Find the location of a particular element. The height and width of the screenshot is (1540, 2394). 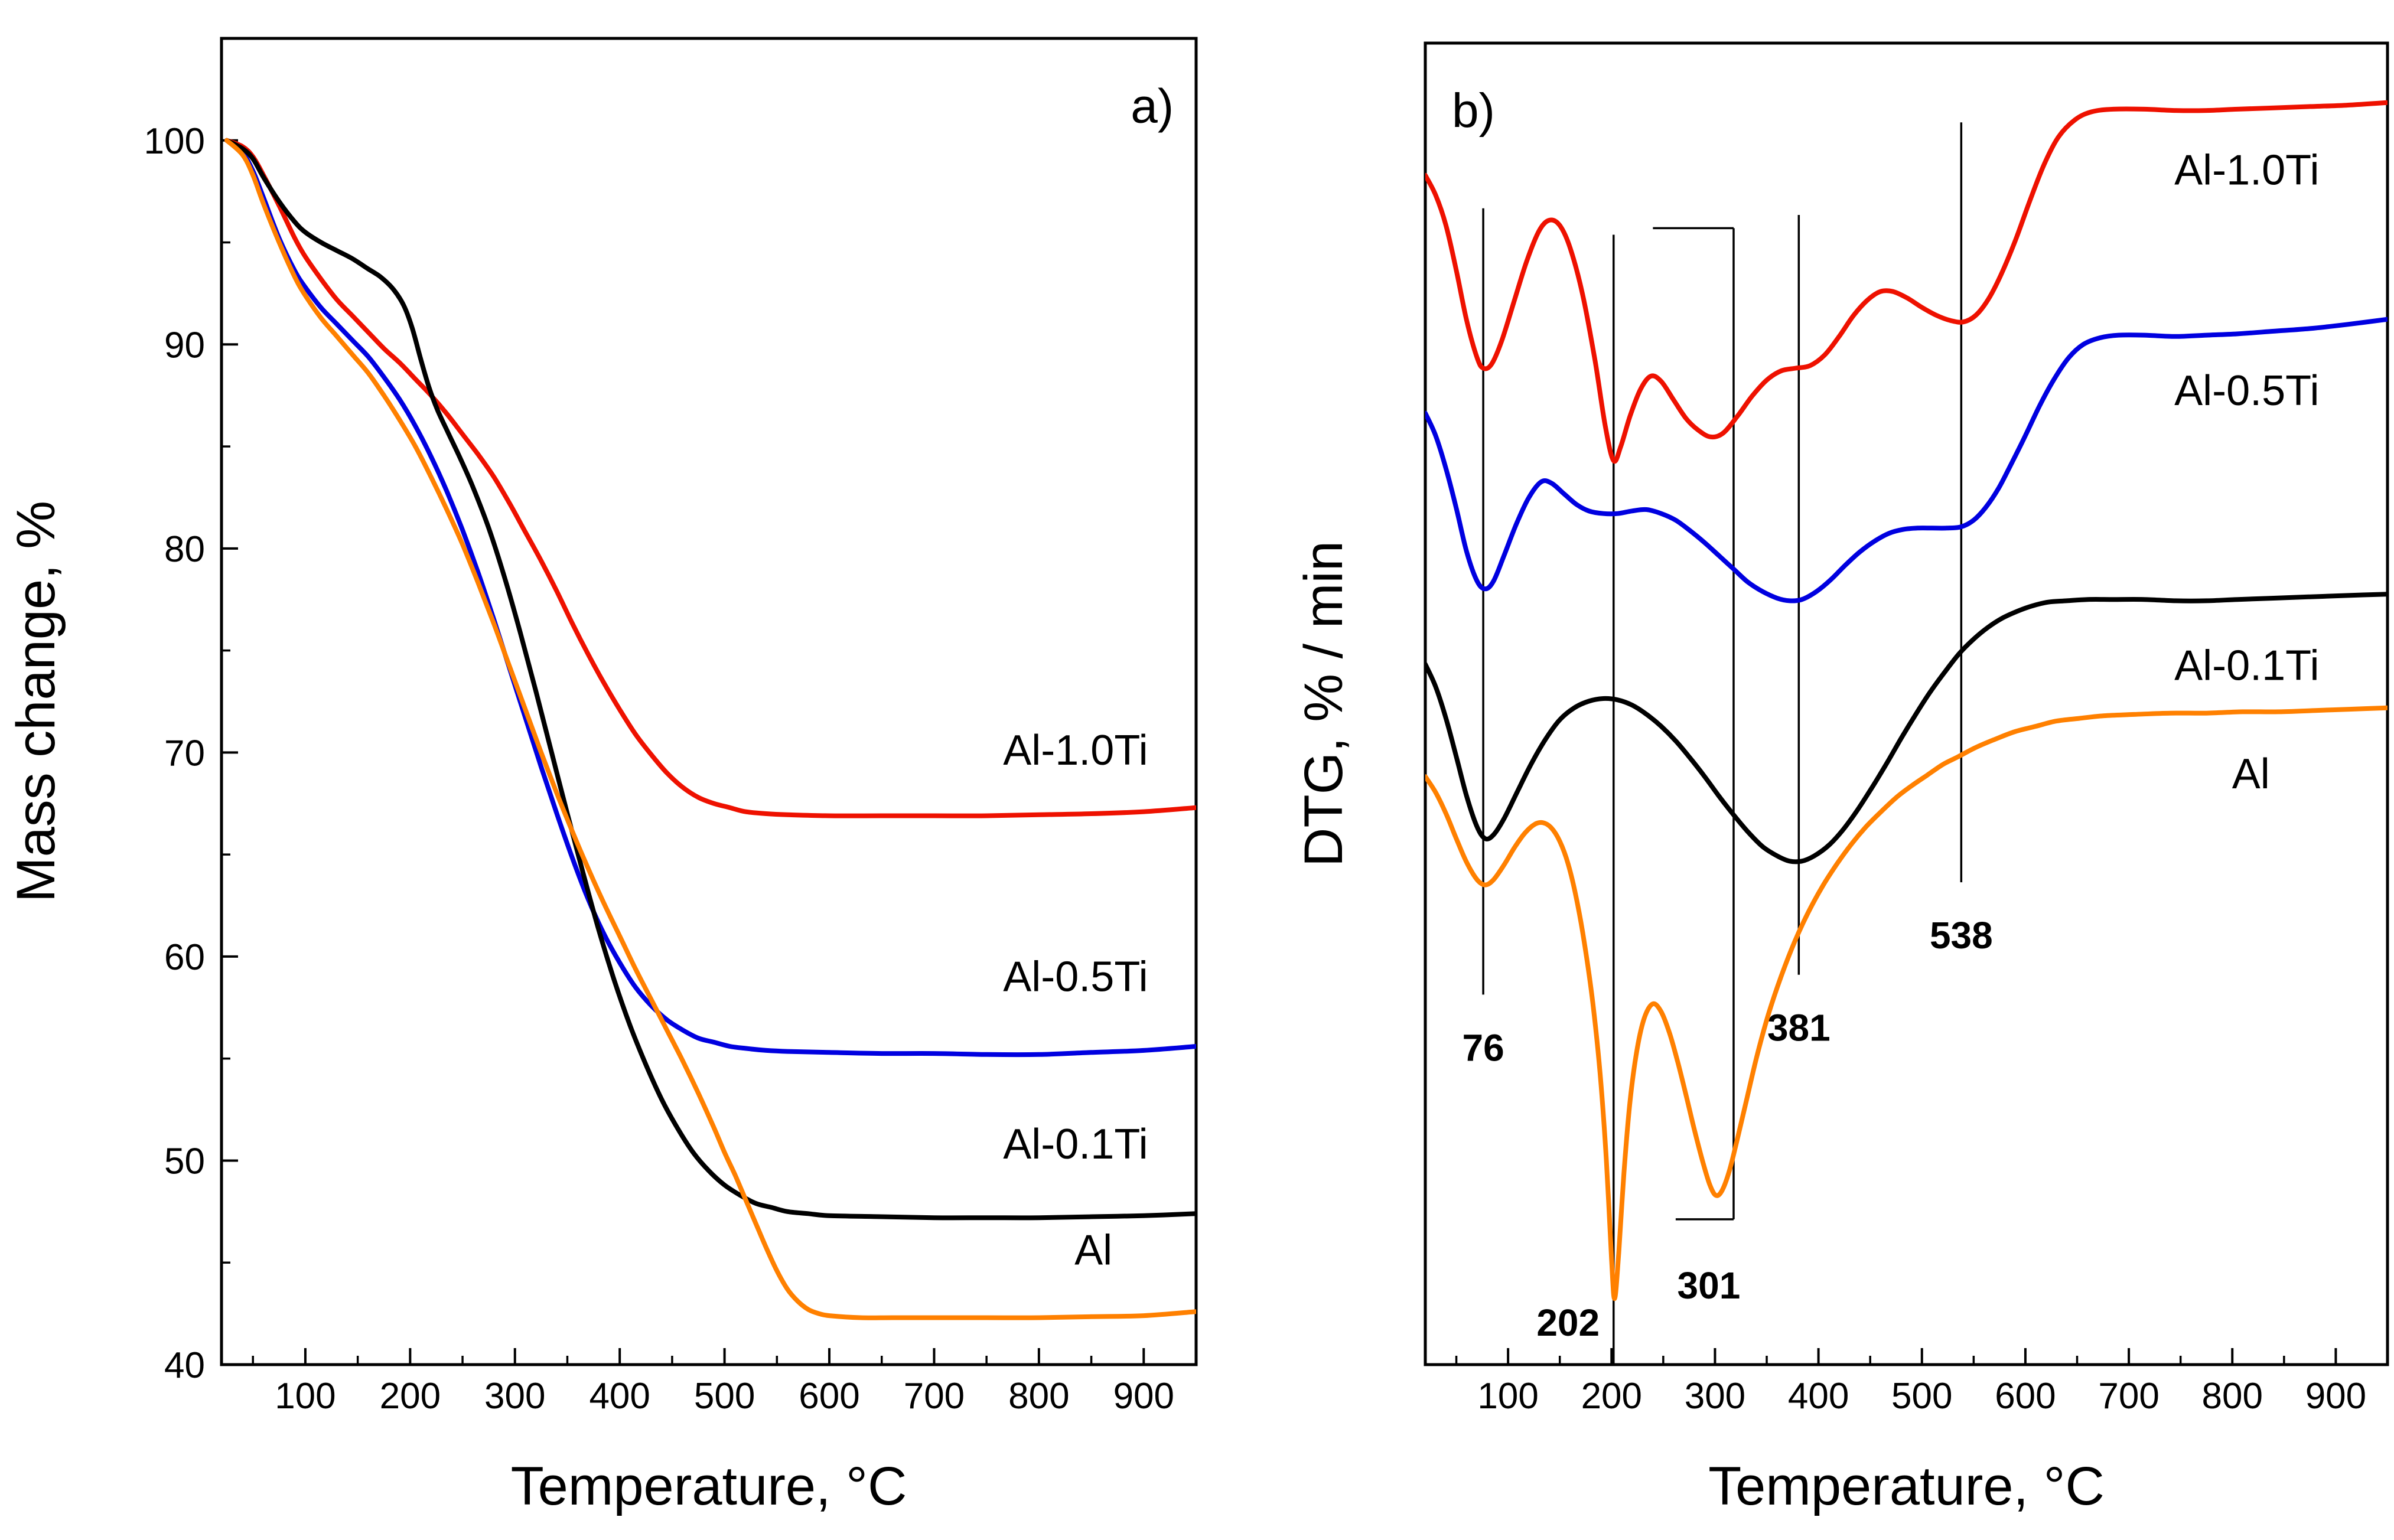

x-tick-label-tga: 700 is located at coordinates (934, 1396).